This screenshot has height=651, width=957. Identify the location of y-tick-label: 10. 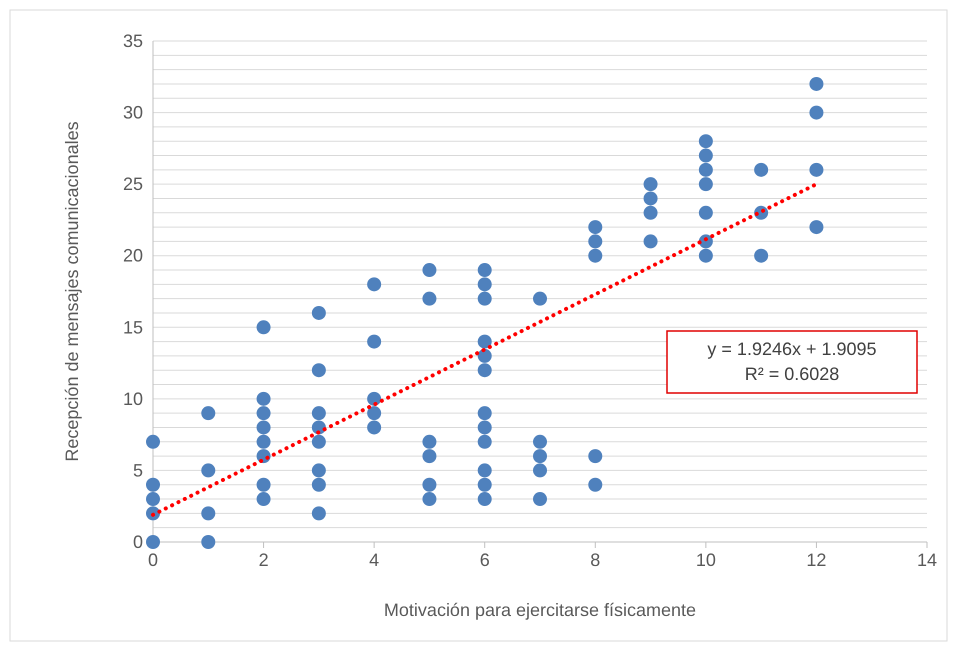
(132, 398).